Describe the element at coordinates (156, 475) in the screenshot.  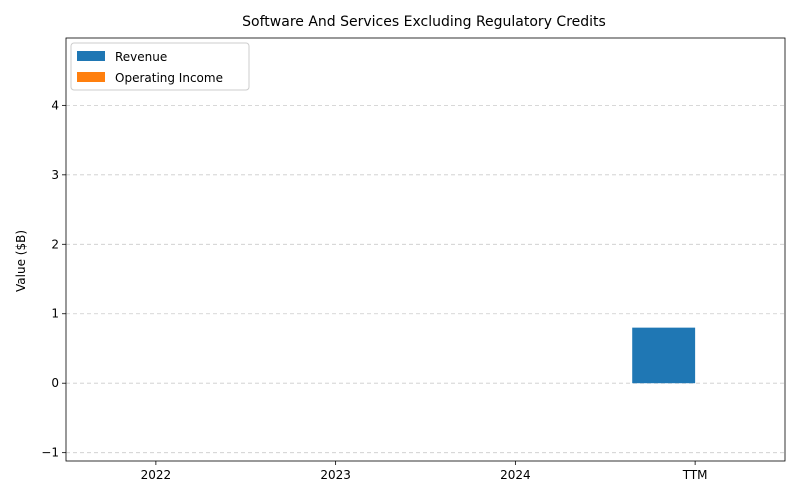
I see `x-tick-label: 2022` at that location.